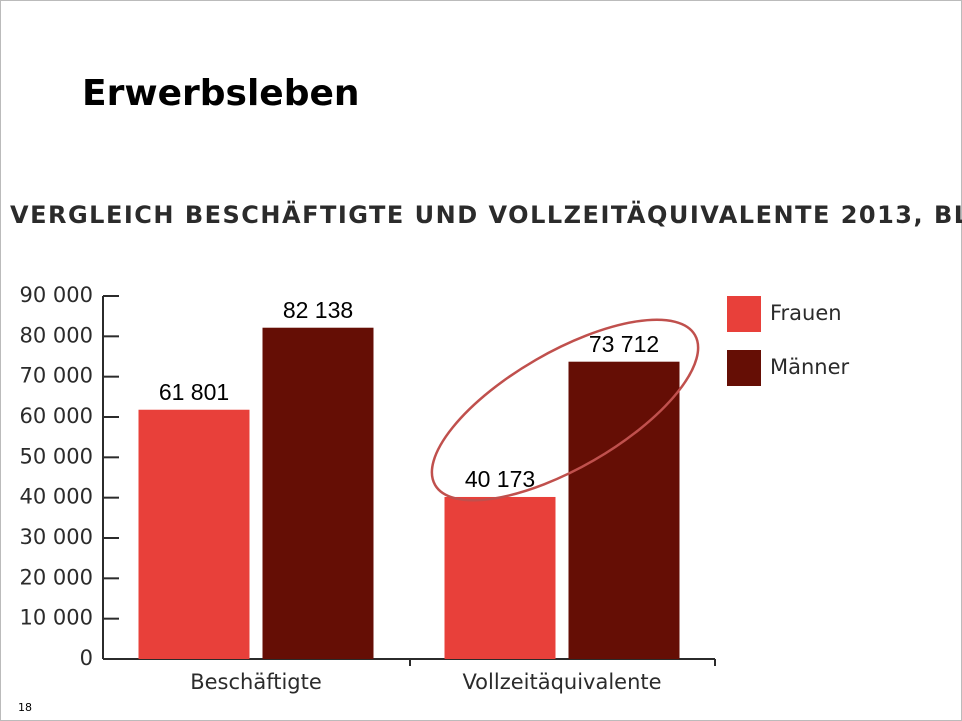 The height and width of the screenshot is (721, 962). What do you see at coordinates (56, 295) in the screenshot?
I see `y-tick-label: 90 000` at bounding box center [56, 295].